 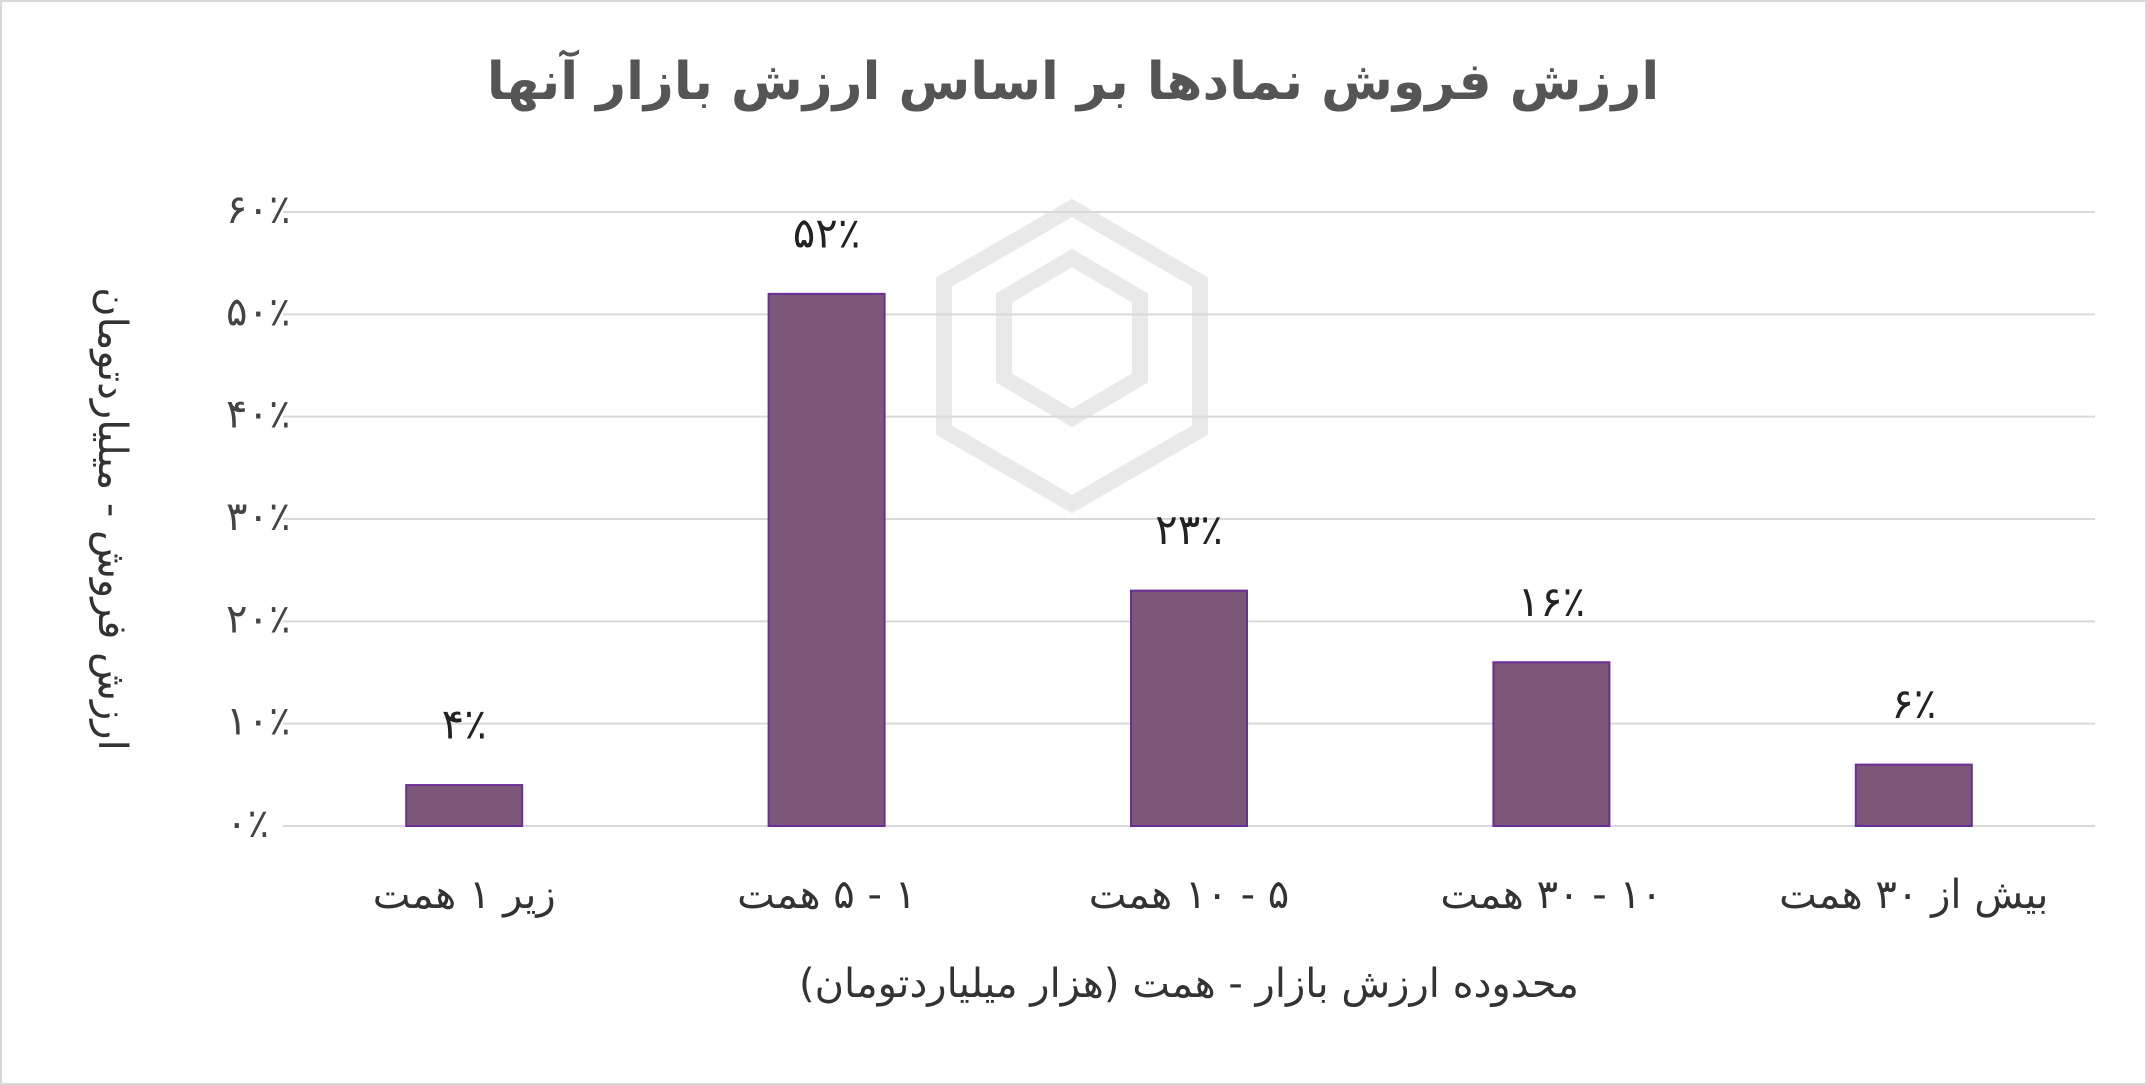 What do you see at coordinates (1552, 601) in the screenshot?
I see `data-label: ۱۶٪` at bounding box center [1552, 601].